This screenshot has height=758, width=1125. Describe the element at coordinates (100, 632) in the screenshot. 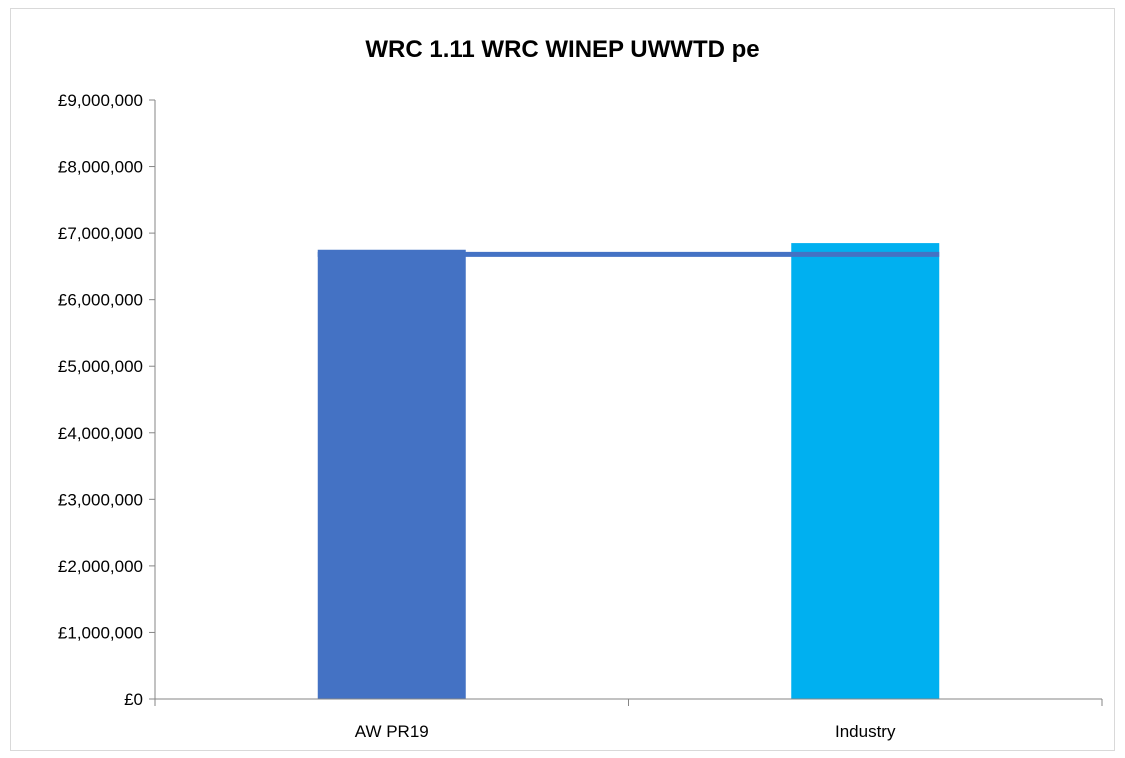

I see `y-tick-label: £1,000,000` at that location.